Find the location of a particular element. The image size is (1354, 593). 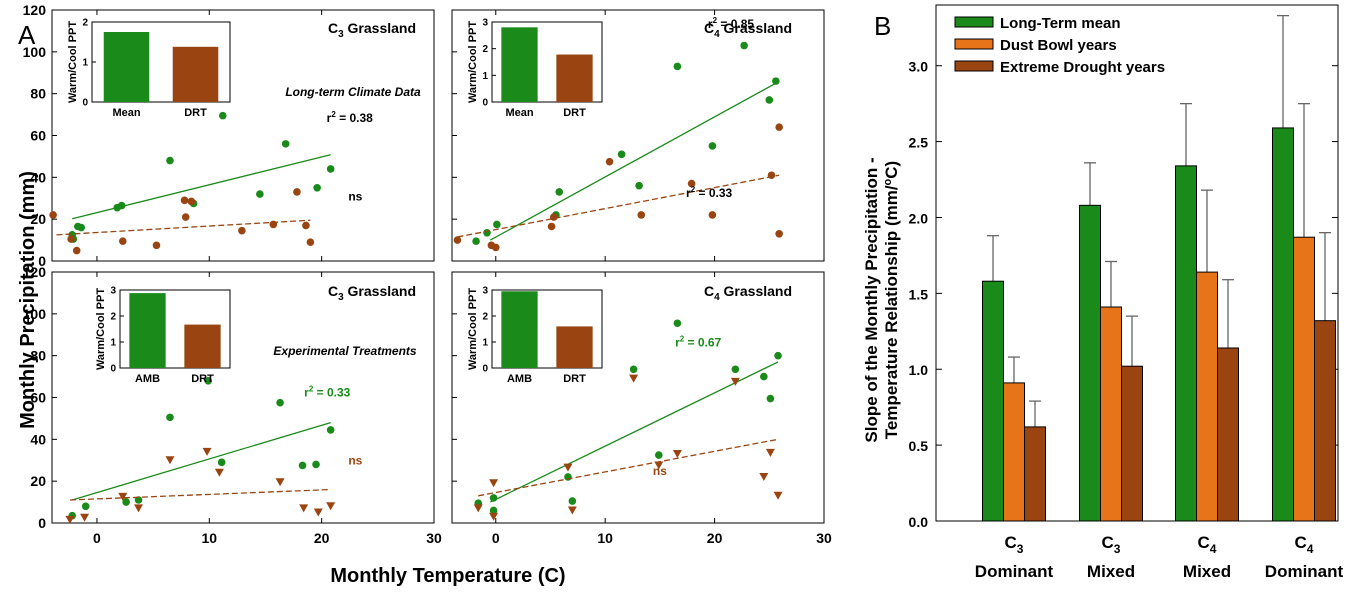

panel-title-rest: Grassland is located at coordinates (380, 28).